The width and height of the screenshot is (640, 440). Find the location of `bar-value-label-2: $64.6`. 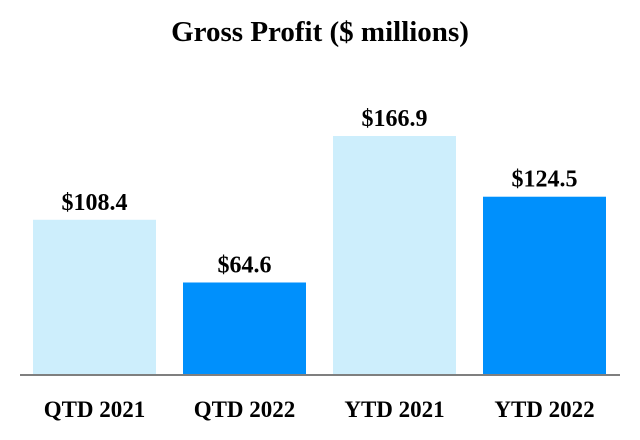

bar-value-label-2: $64.6 is located at coordinates (245, 265).